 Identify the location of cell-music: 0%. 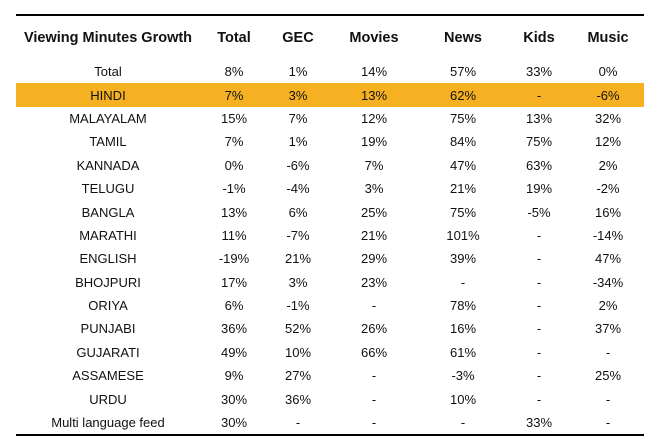
(608, 72).